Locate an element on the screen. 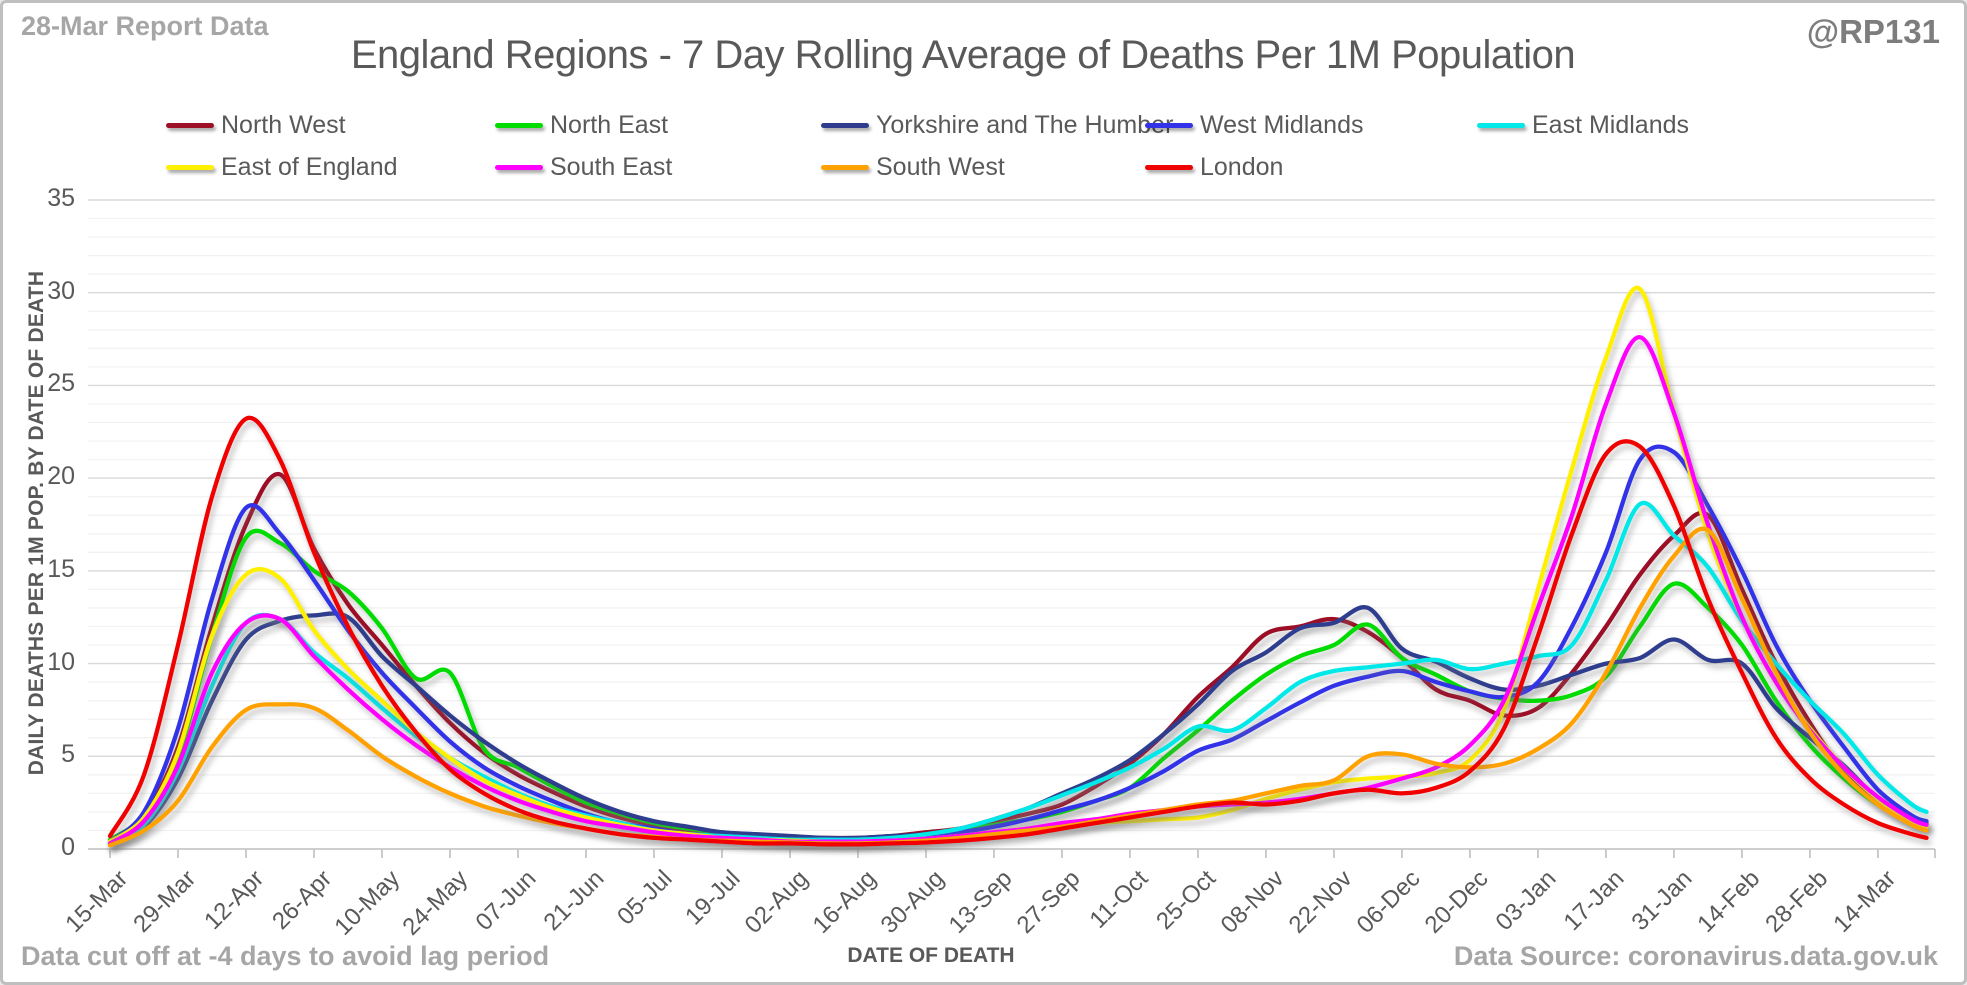  legend-item-east-midlands: East Midlands is located at coordinates (1583, 125).